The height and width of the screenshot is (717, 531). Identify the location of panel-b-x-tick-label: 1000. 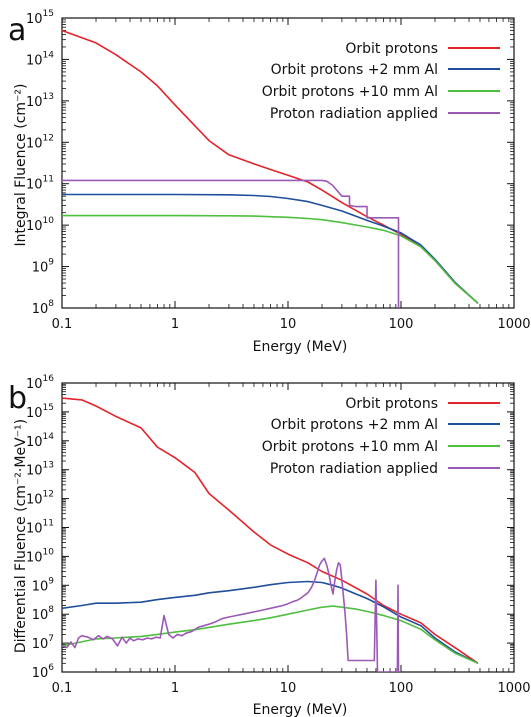
(513, 688).